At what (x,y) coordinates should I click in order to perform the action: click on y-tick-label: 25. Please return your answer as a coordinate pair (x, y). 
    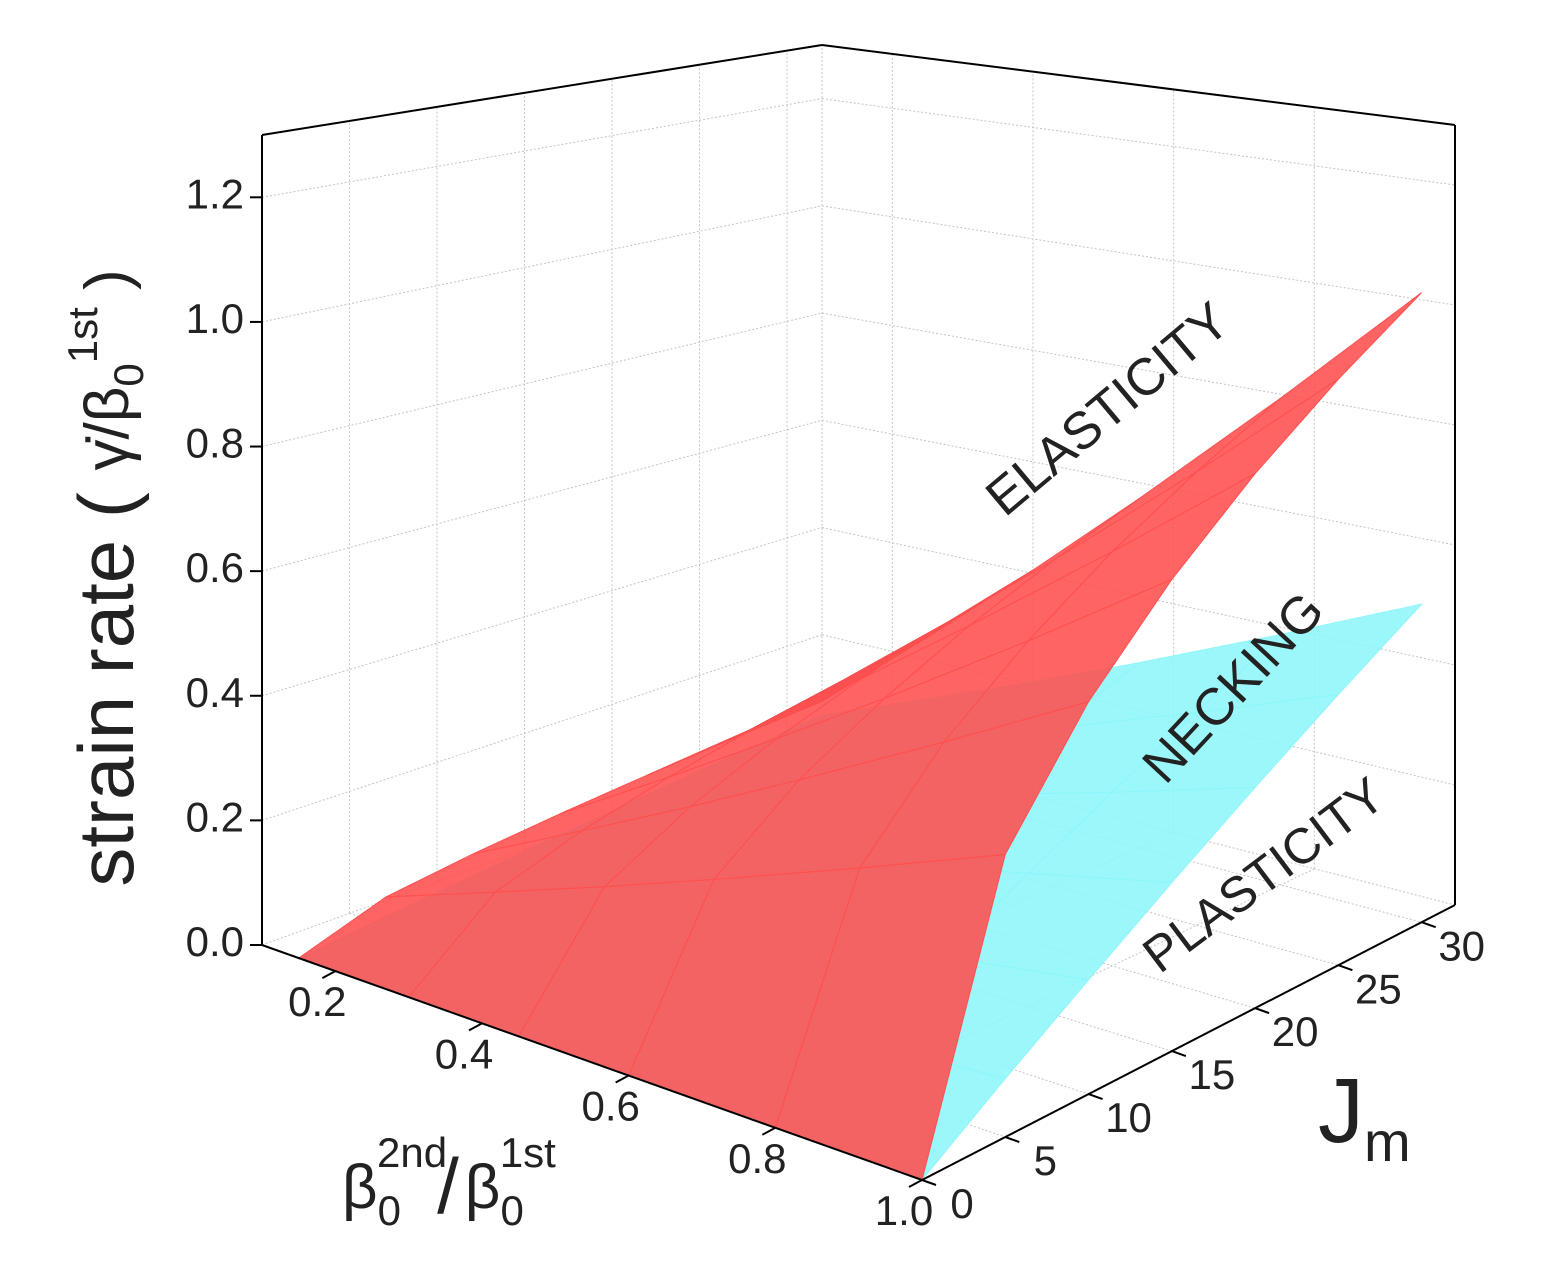
    Looking at the image, I should click on (1378, 988).